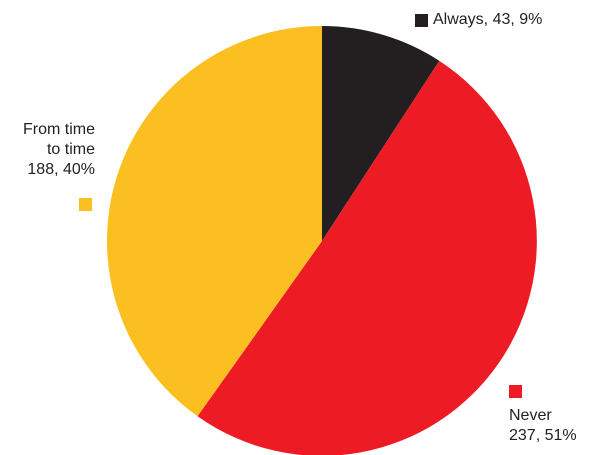 Image resolution: width=592 pixels, height=455 pixels. What do you see at coordinates (381, 133) in the screenshot?
I see `pie-slice-always` at bounding box center [381, 133].